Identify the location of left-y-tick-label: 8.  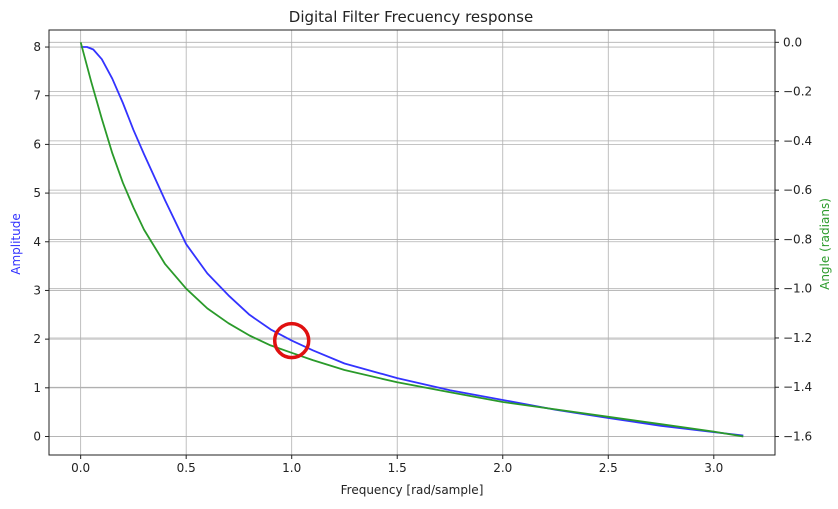
(37, 47).